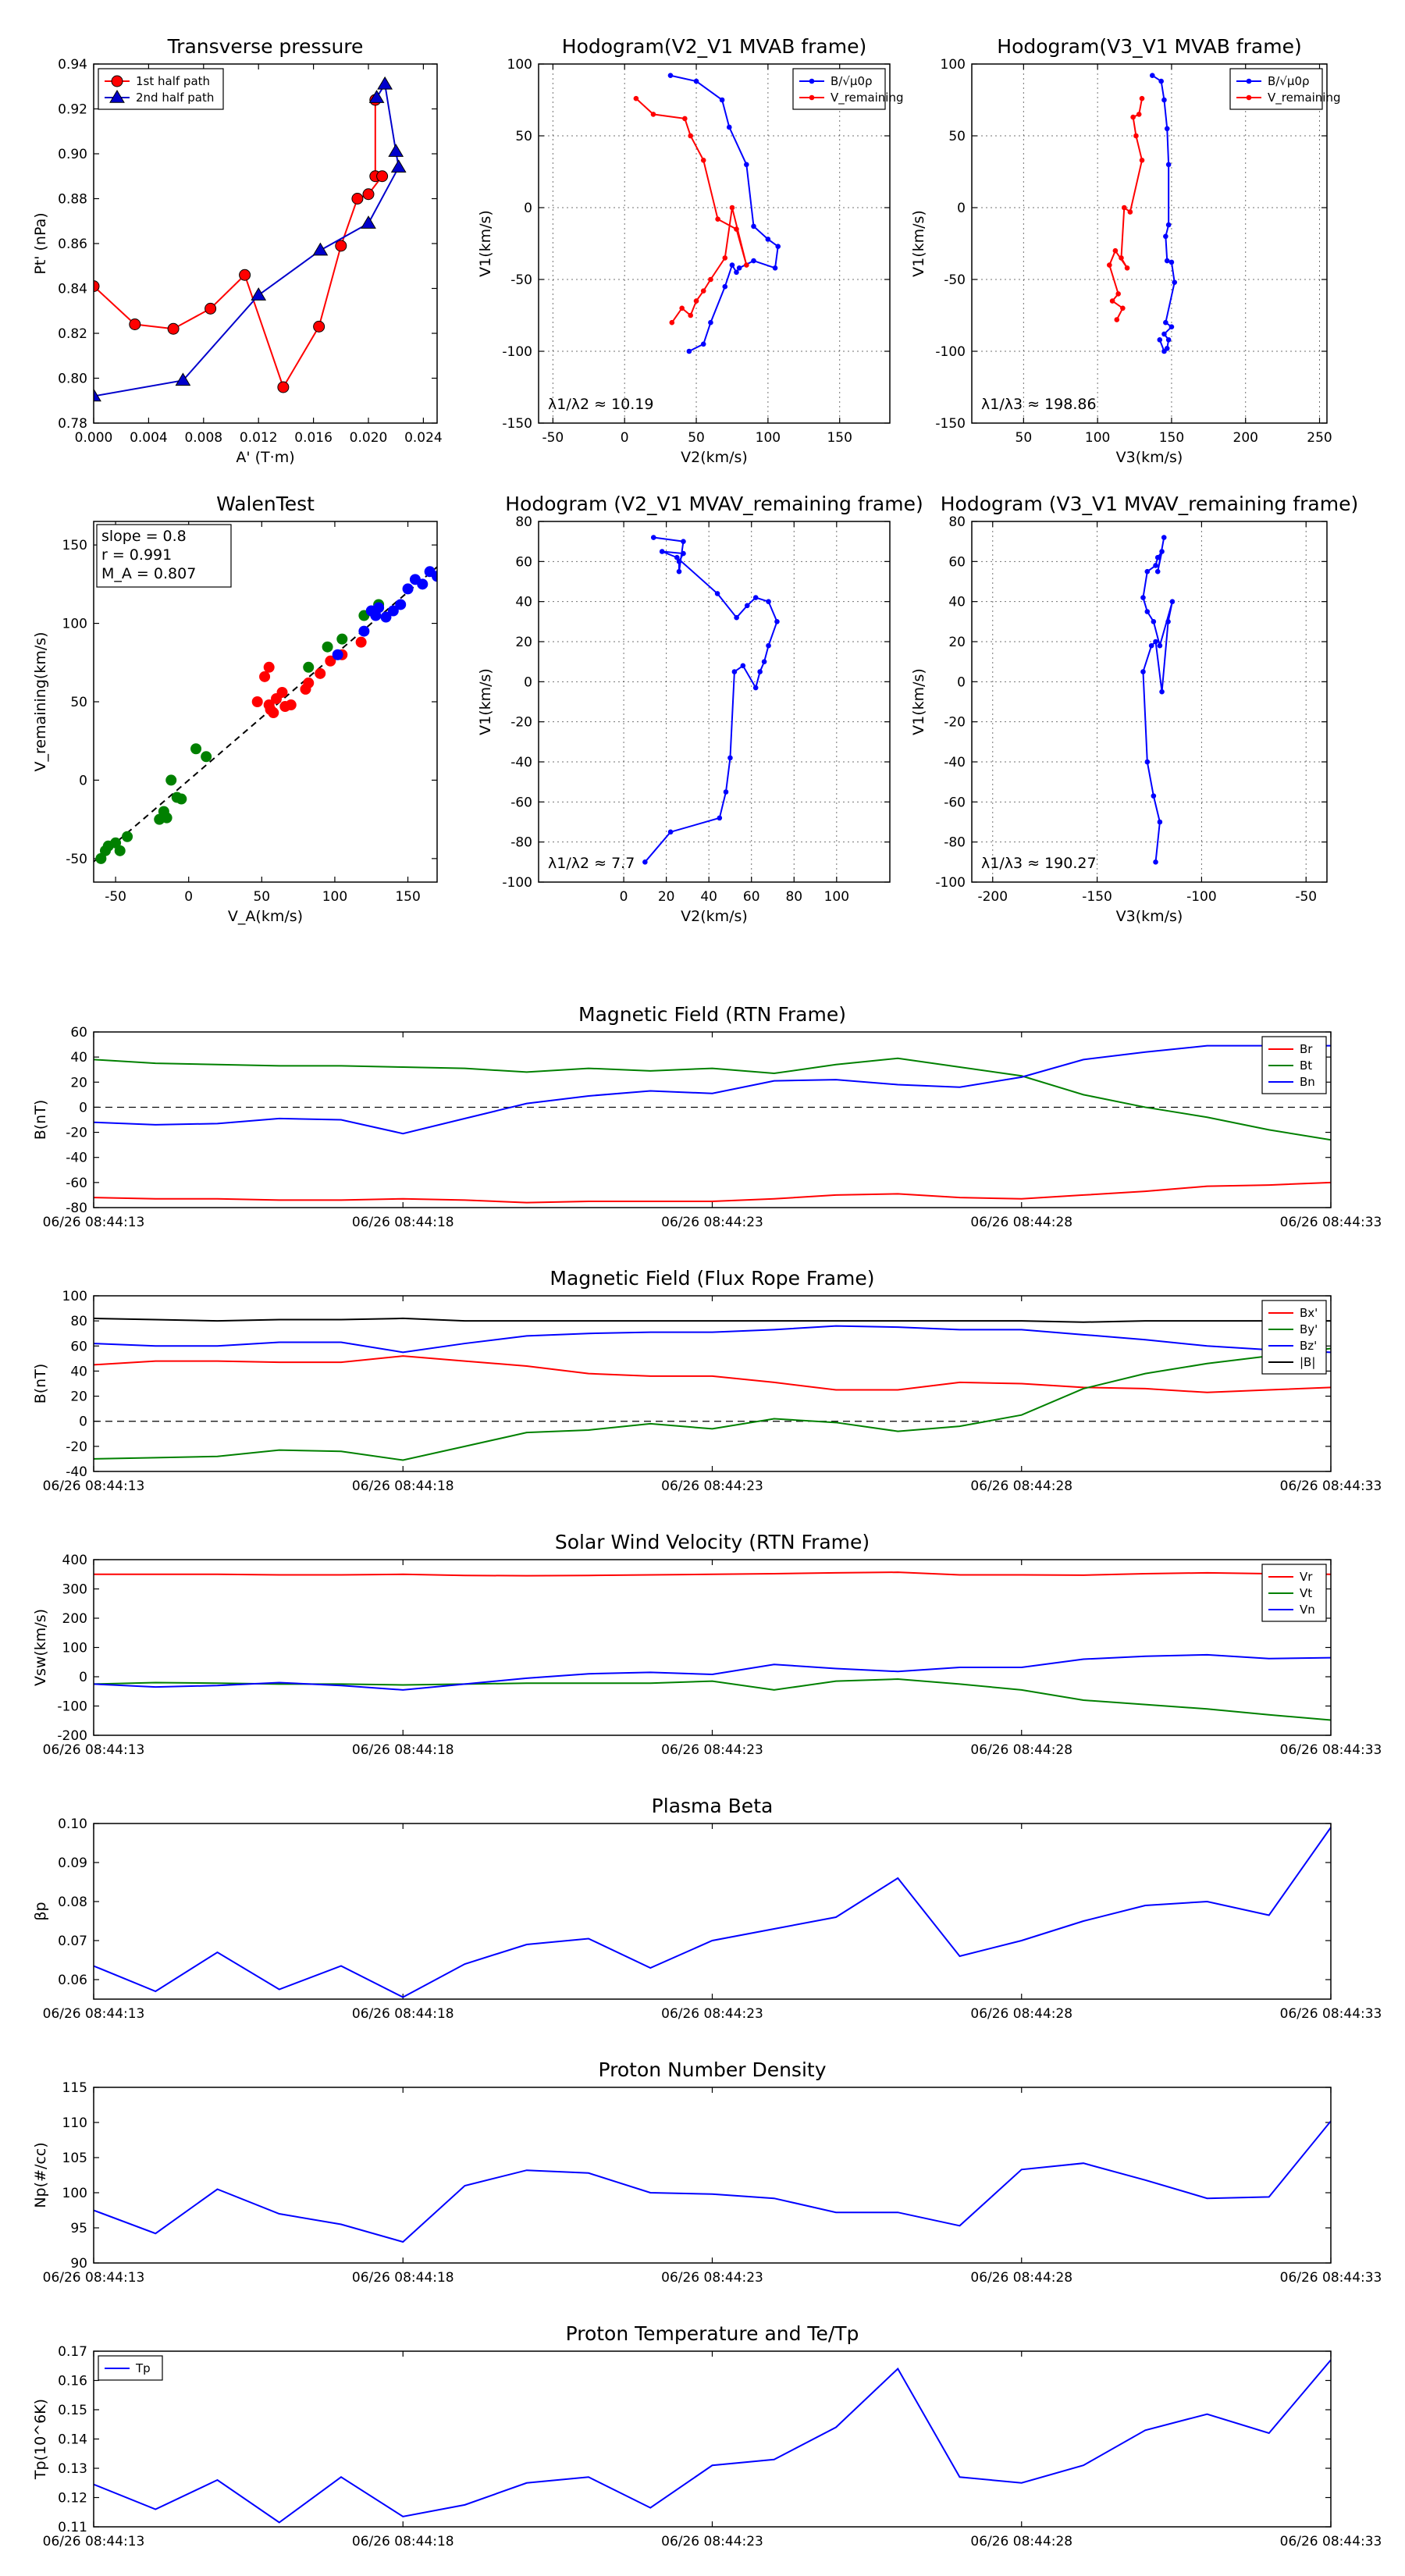  What do you see at coordinates (76, 1472) in the screenshot?
I see `y-tick-label: -40` at bounding box center [76, 1472].